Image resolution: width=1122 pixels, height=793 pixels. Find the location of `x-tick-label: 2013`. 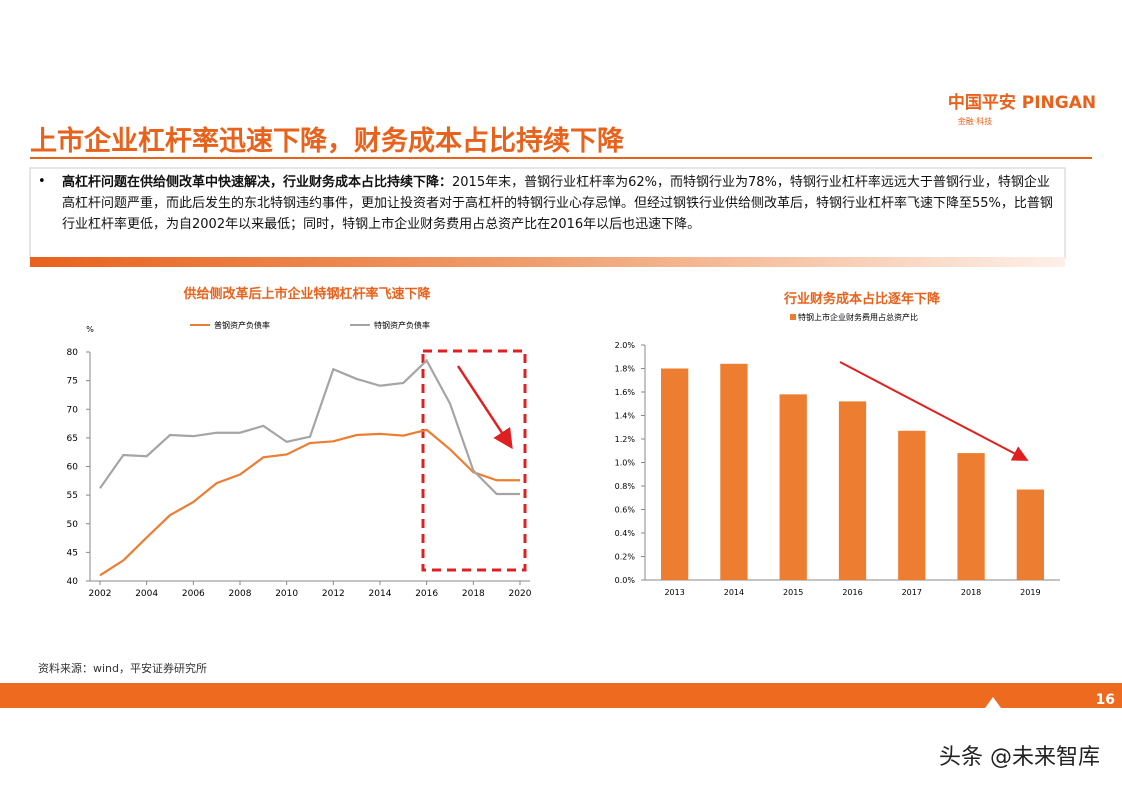

x-tick-label: 2013 is located at coordinates (674, 592).